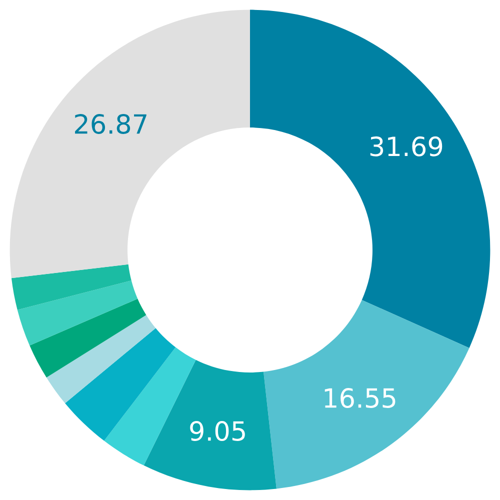  Describe the element at coordinates (406, 146) in the screenshot. I see `data-label: 31.69` at that location.